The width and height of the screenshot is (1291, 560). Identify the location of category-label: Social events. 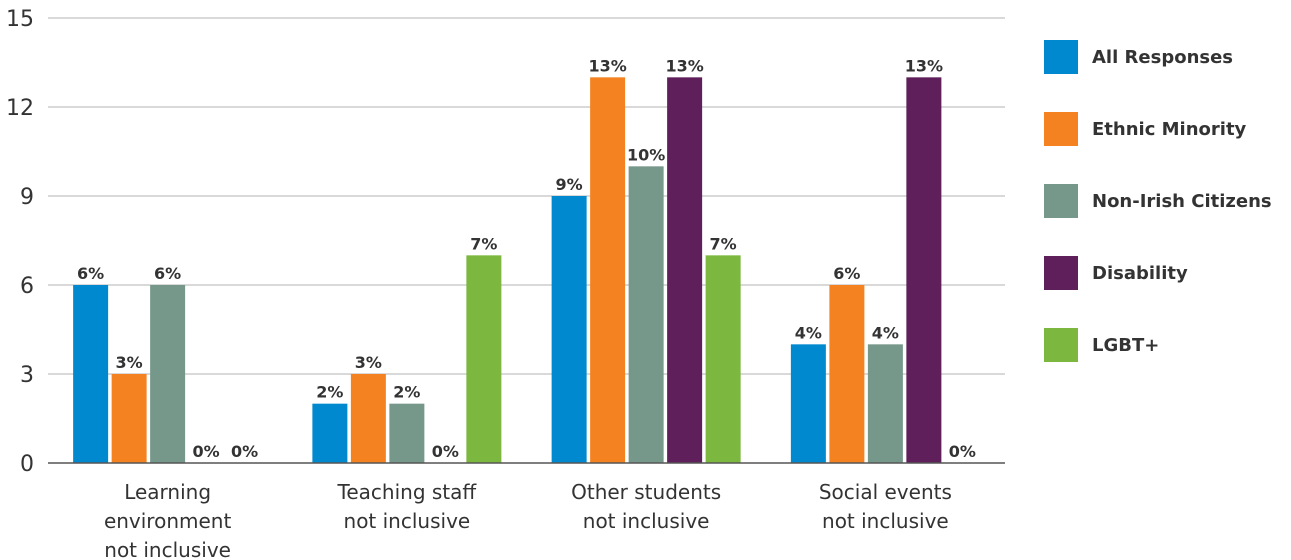
(885, 492).